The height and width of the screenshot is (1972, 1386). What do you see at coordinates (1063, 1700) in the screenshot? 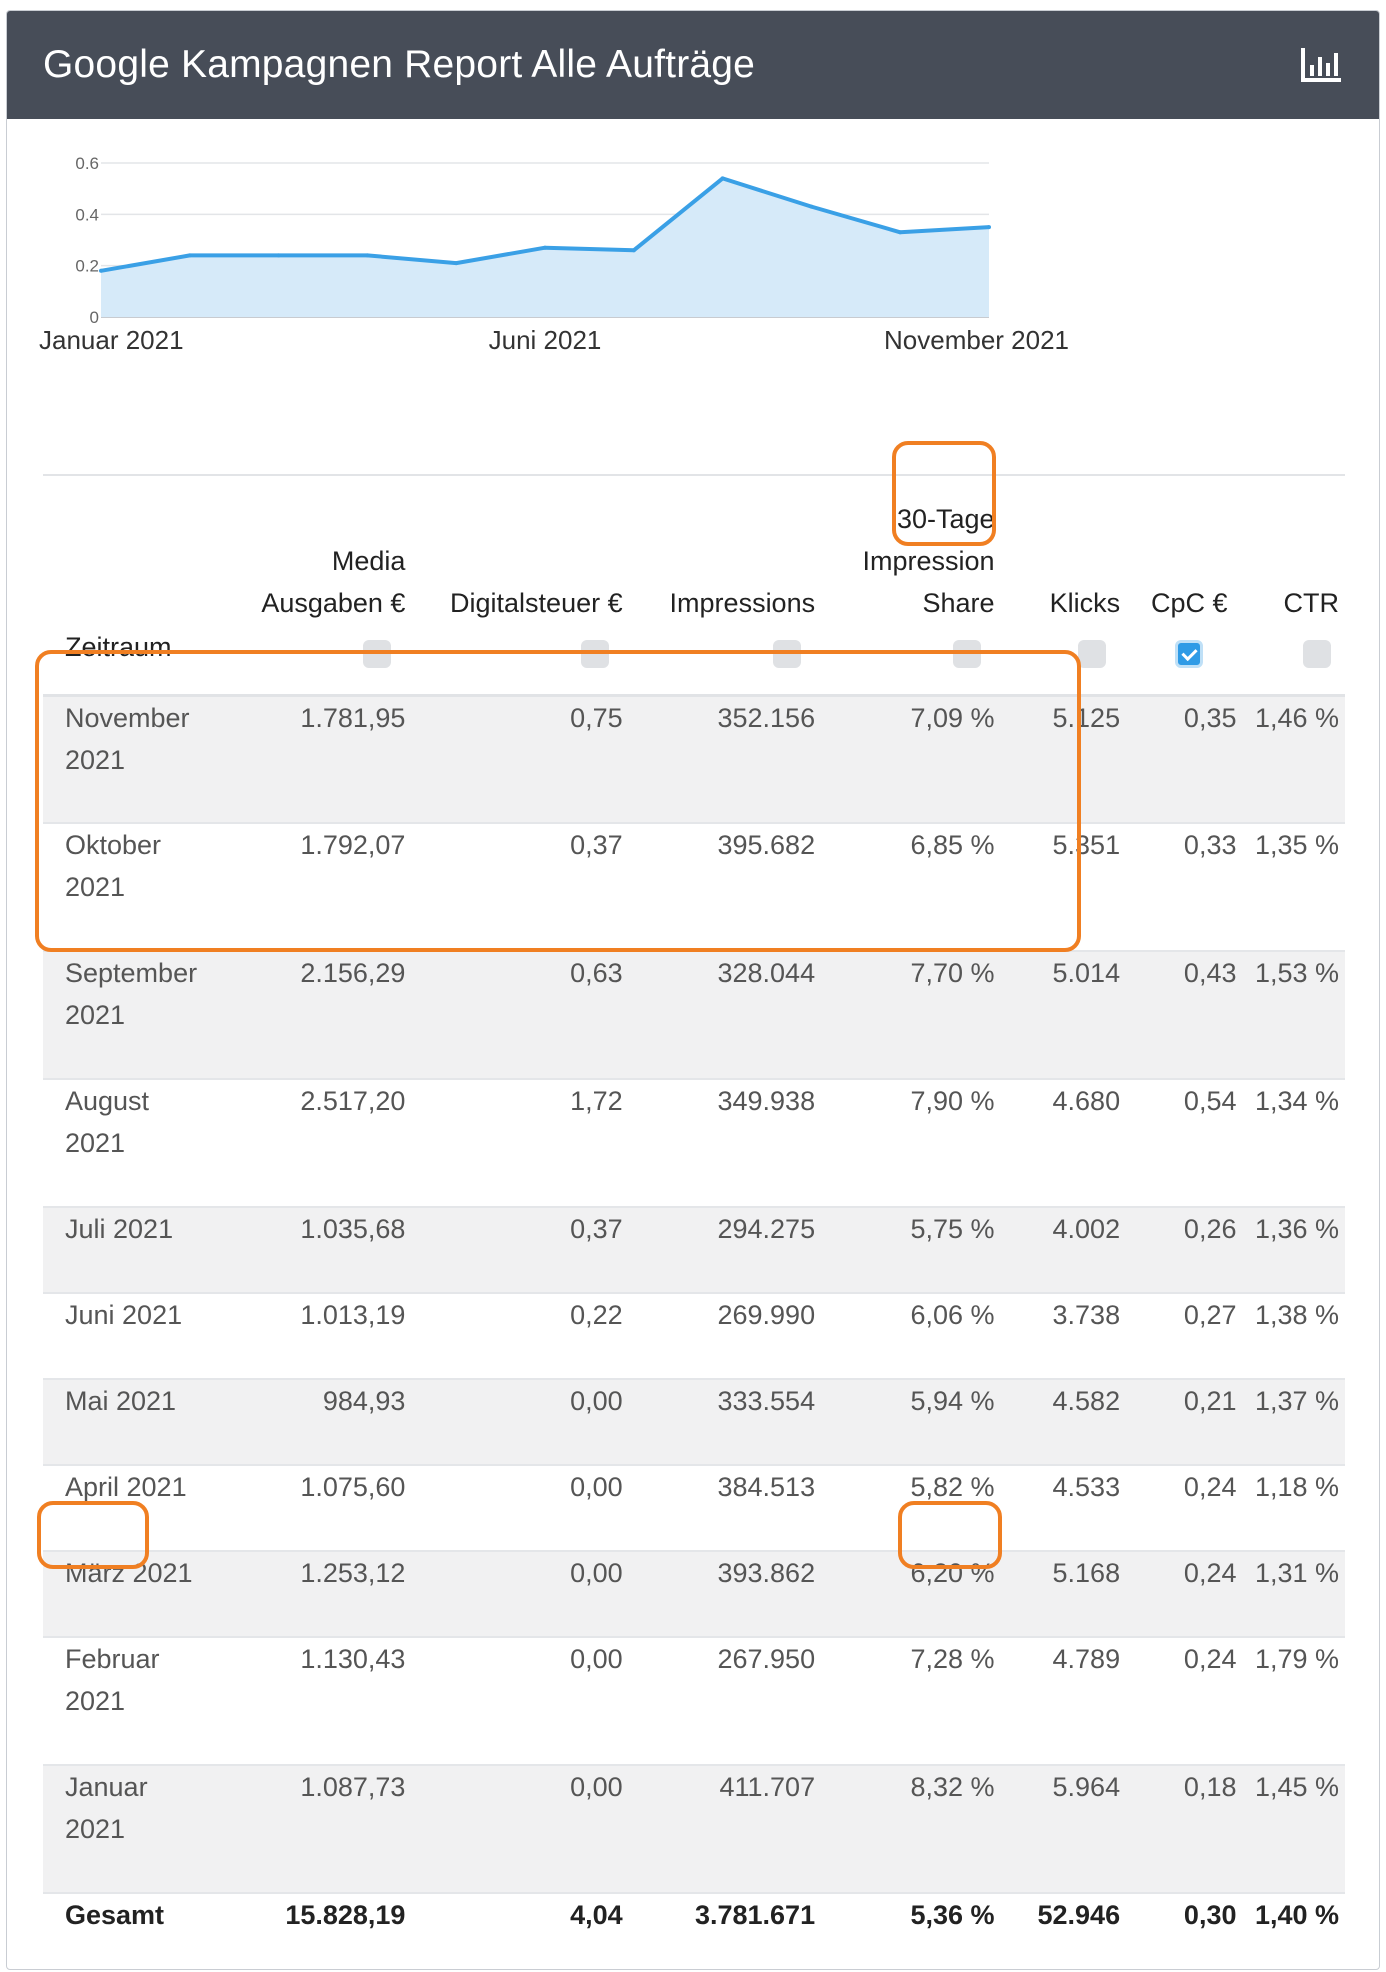
I see `klicks-cell: 4.789` at bounding box center [1063, 1700].